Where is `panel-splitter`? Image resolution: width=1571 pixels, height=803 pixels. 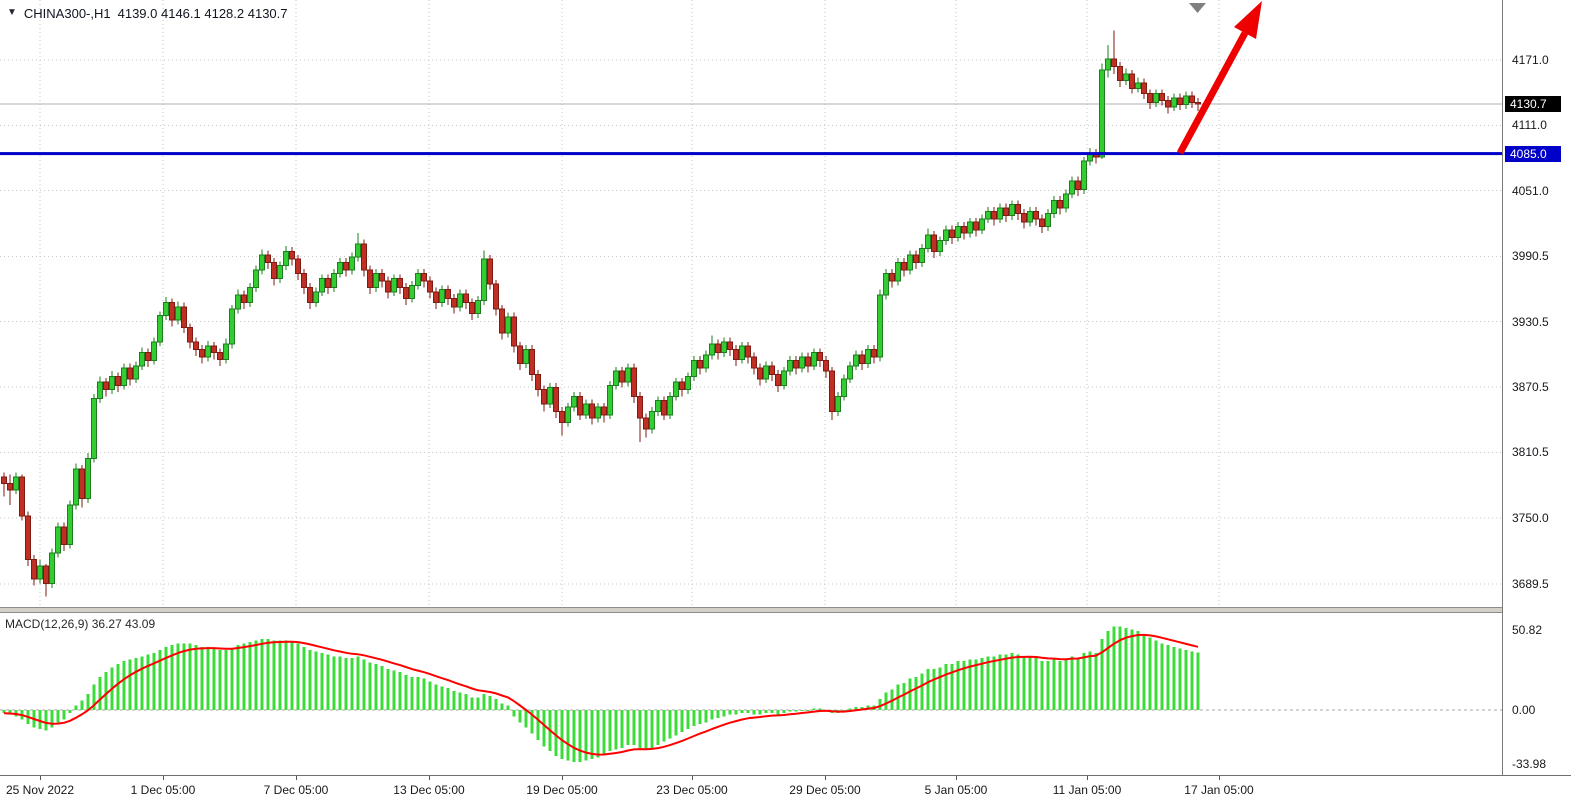 panel-splitter is located at coordinates (785, 610).